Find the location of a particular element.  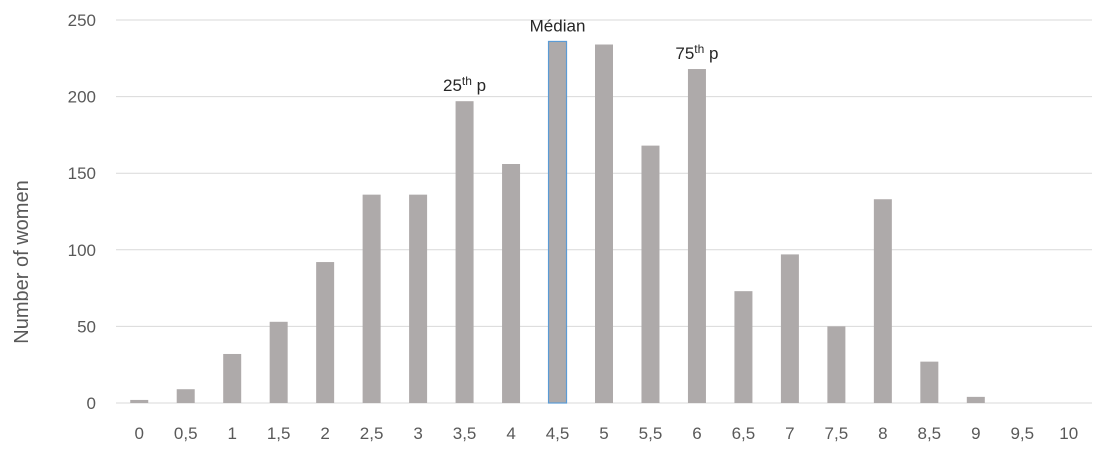

annotation-label: 75th p is located at coordinates (696, 52).